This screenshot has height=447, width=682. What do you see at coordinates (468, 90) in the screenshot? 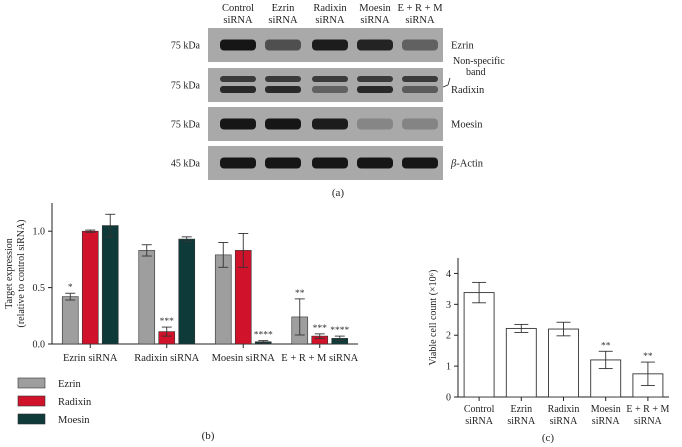
I see `row-label: Radixin` at bounding box center [468, 90].